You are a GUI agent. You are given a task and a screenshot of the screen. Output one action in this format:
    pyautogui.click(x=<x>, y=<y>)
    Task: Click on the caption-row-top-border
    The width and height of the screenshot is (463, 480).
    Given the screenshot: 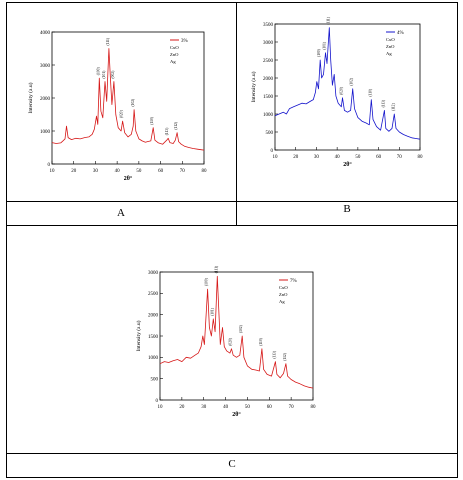 What is the action you would take?
    pyautogui.click(x=232, y=201)
    